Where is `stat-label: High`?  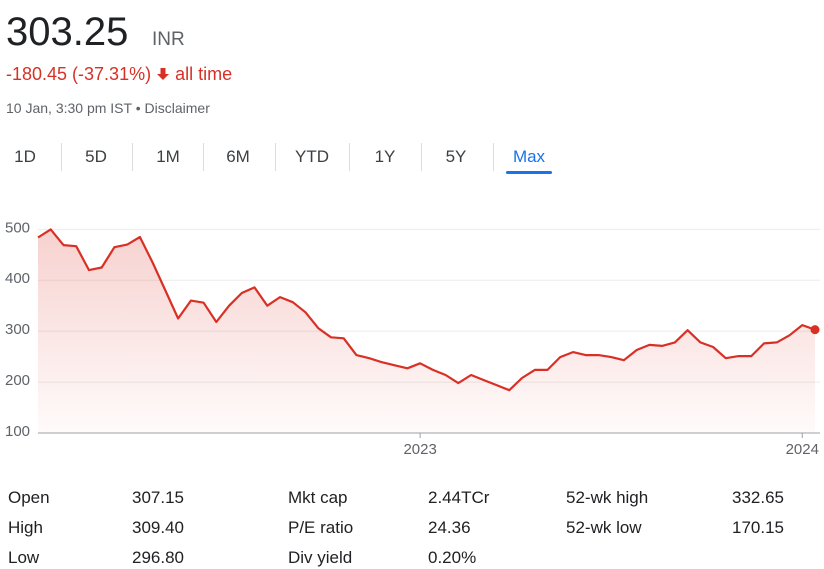 stat-label: High is located at coordinates (25, 527).